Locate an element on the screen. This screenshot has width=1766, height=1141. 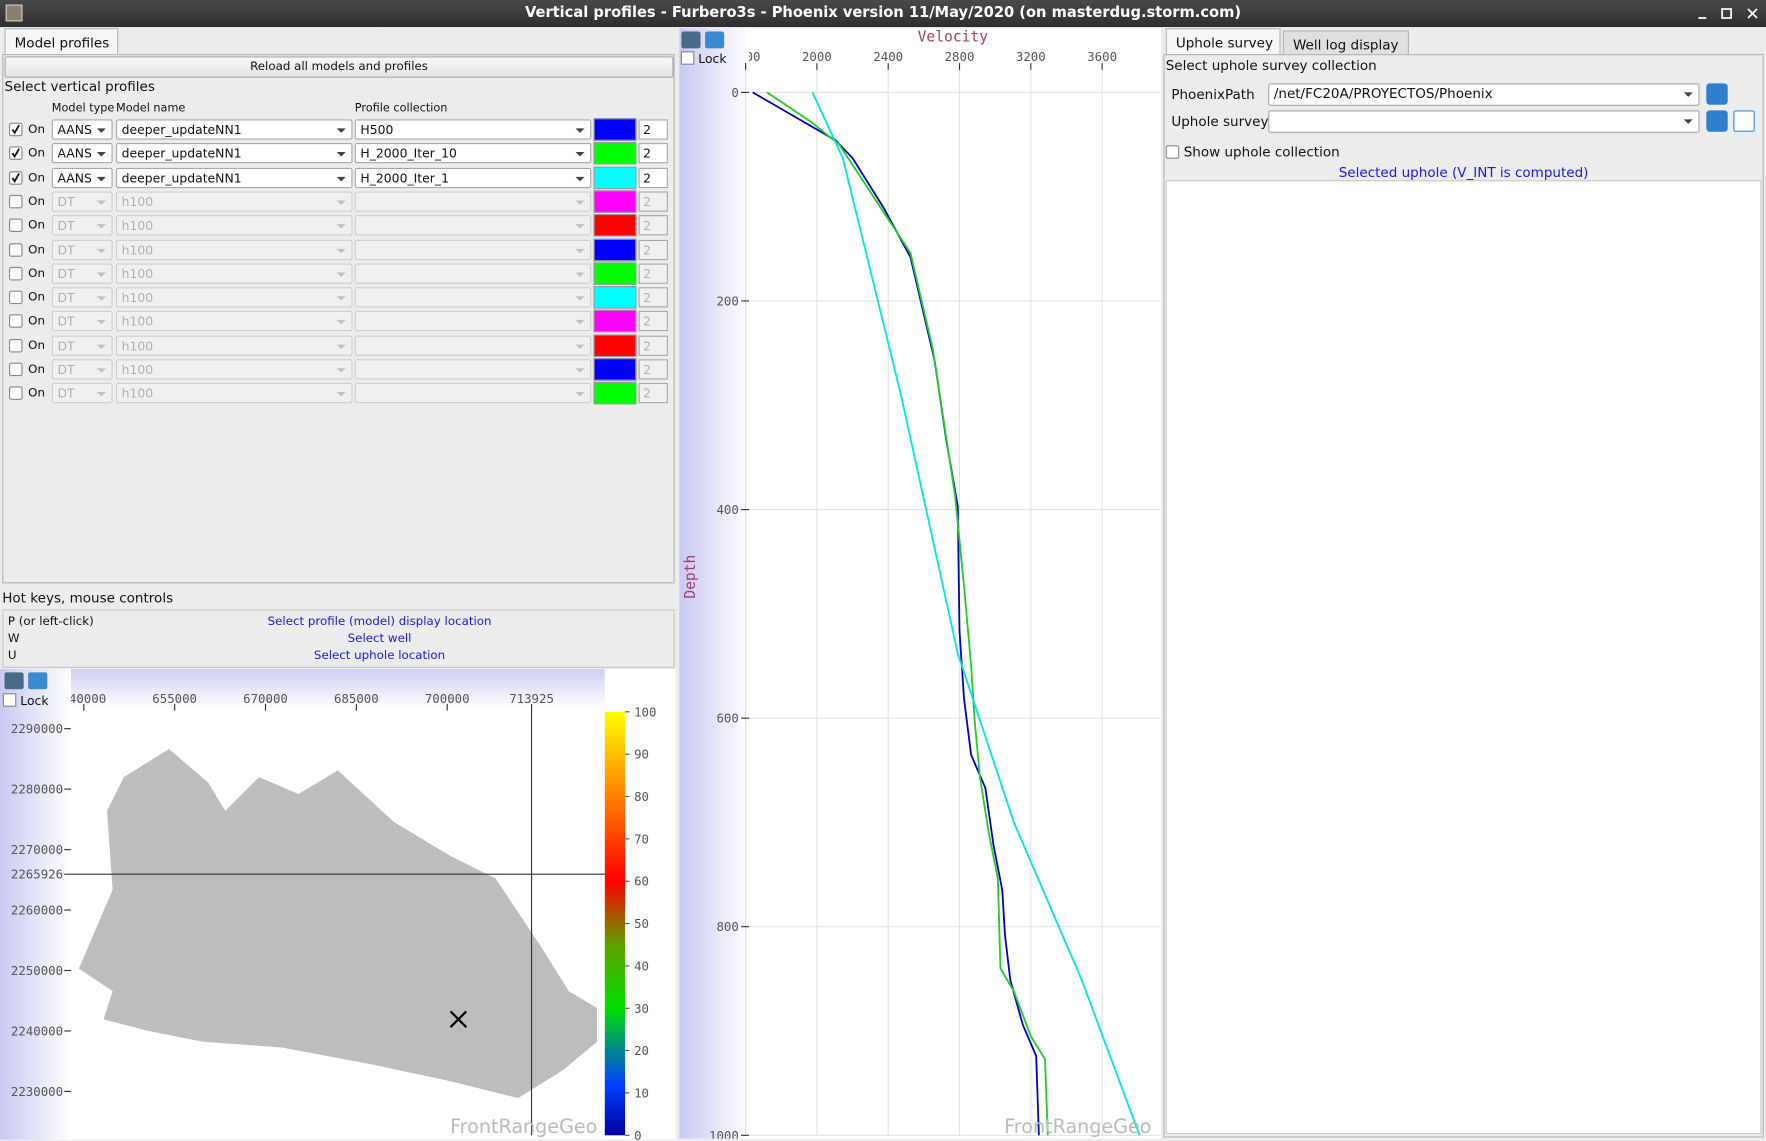
path-combo: /net/FC20A/PROYECTOS/Phoenix is located at coordinates (1484, 94).